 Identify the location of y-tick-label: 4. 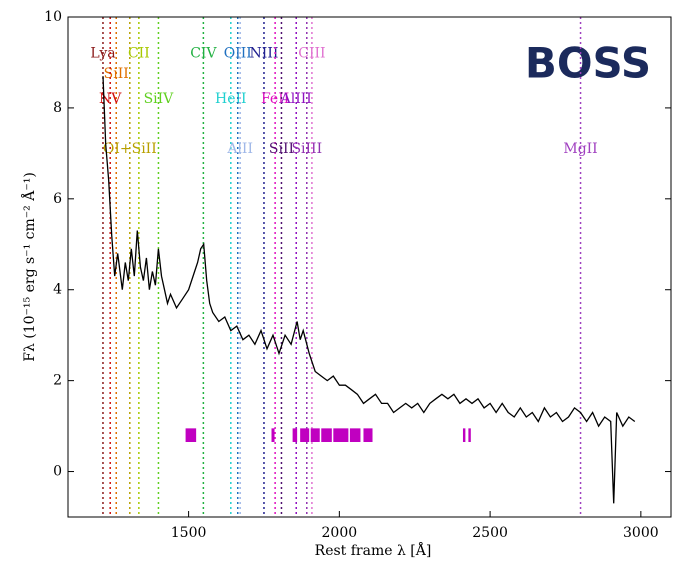
(57, 290).